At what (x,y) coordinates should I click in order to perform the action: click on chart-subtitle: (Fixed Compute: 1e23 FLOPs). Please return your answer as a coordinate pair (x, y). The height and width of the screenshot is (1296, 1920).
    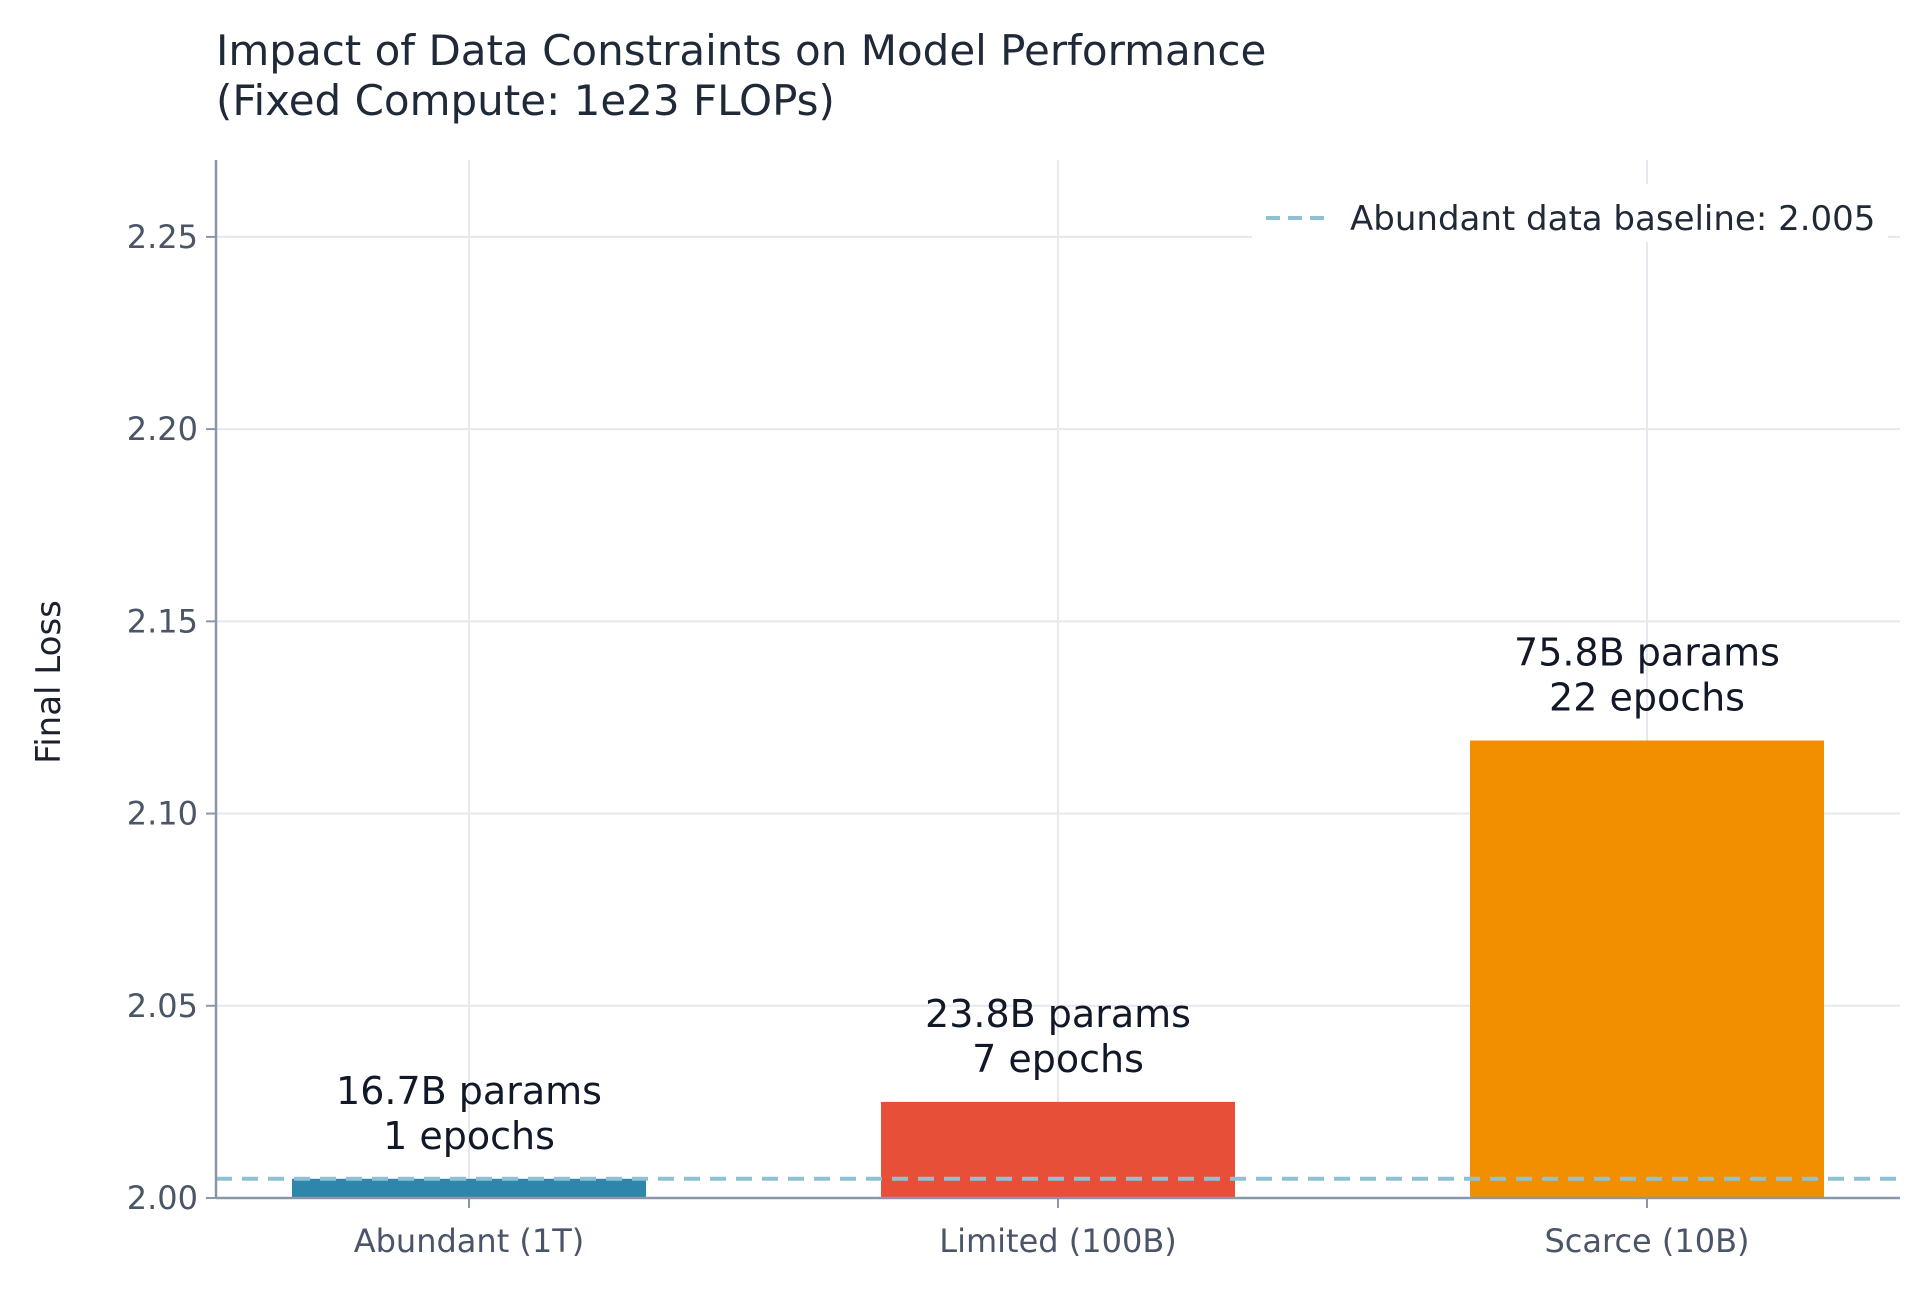
    Looking at the image, I should click on (525, 100).